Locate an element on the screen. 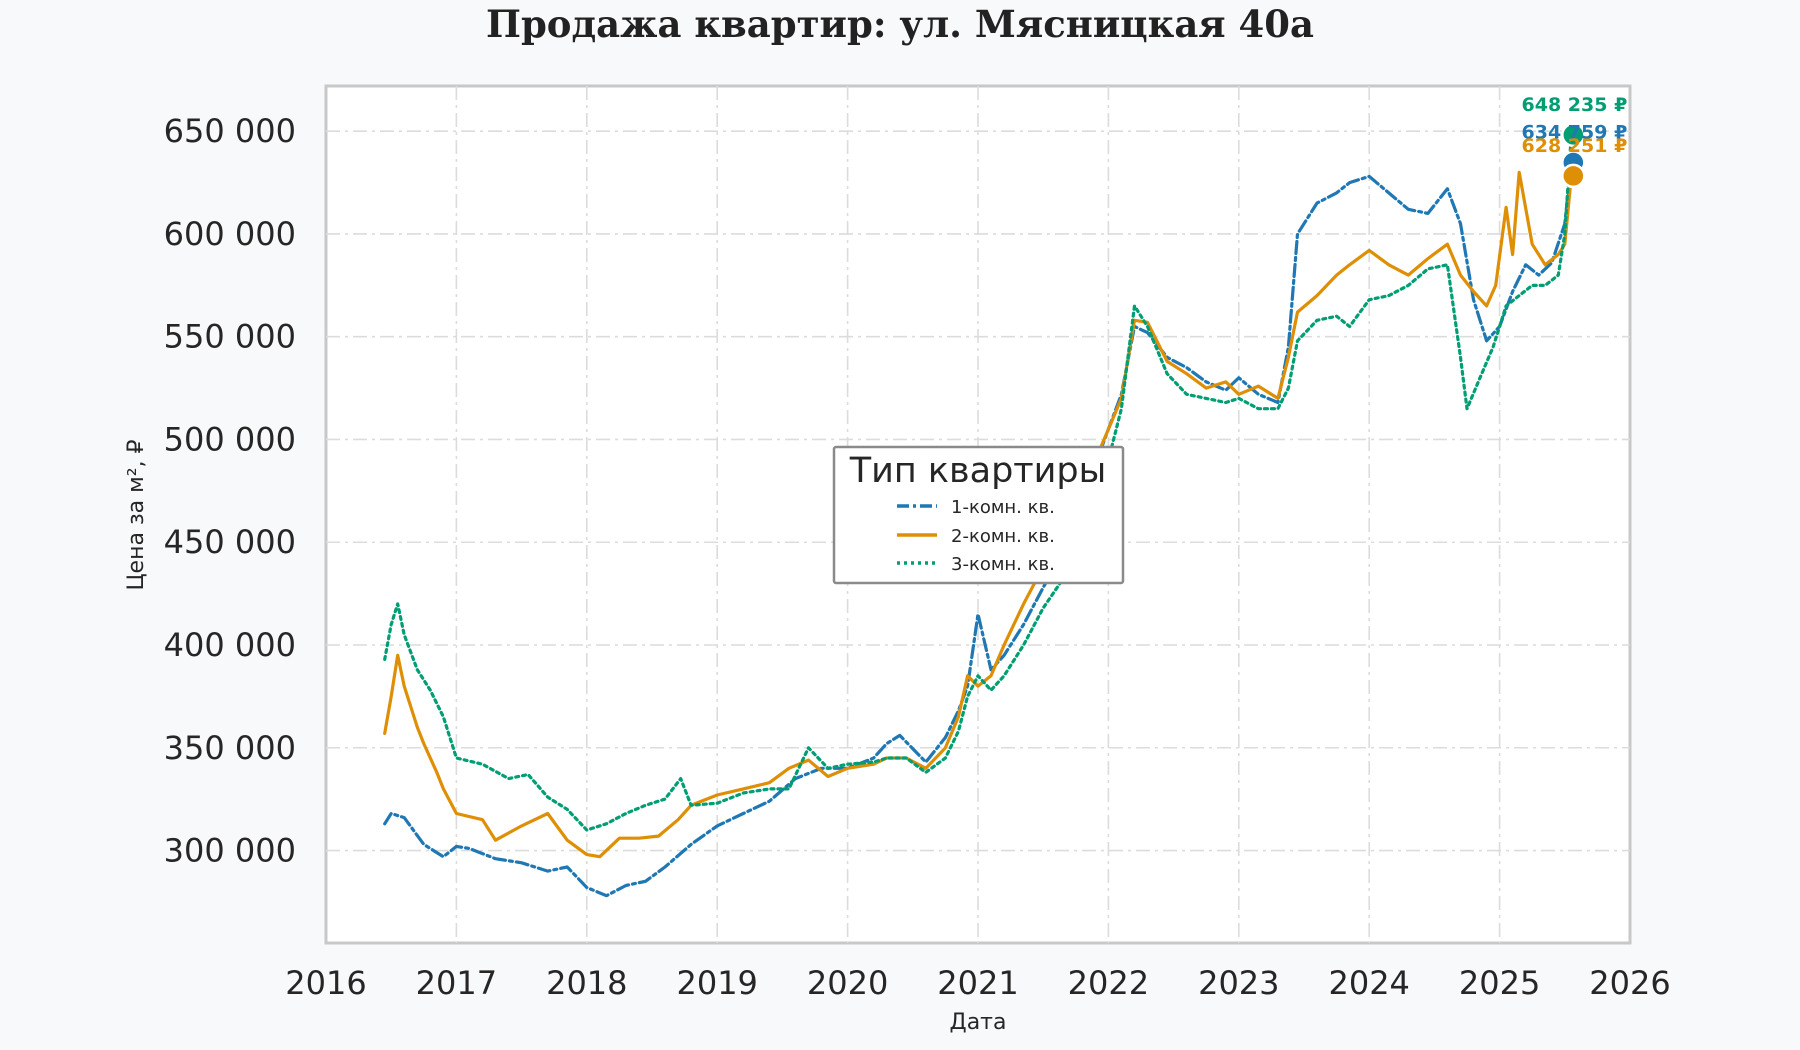  legend-label-1: 1-комн. кв. is located at coordinates (1003, 507).